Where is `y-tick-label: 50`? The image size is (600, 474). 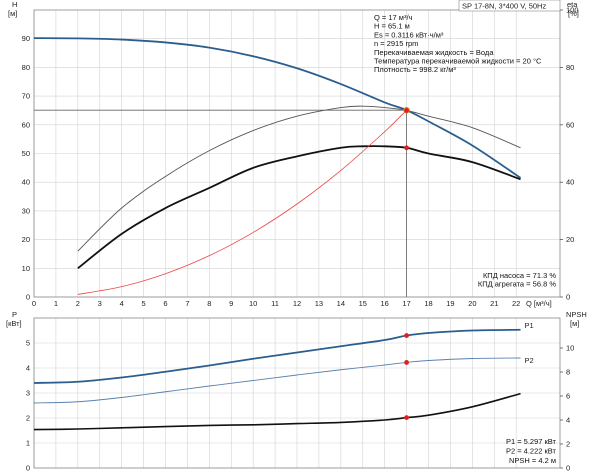 y-tick-label: 50 is located at coordinates (26, 153).